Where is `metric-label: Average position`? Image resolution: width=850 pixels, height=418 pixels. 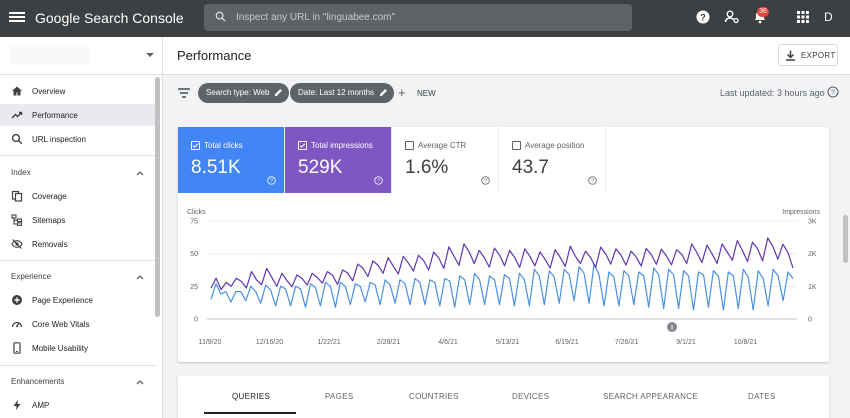 metric-label: Average position is located at coordinates (555, 145).